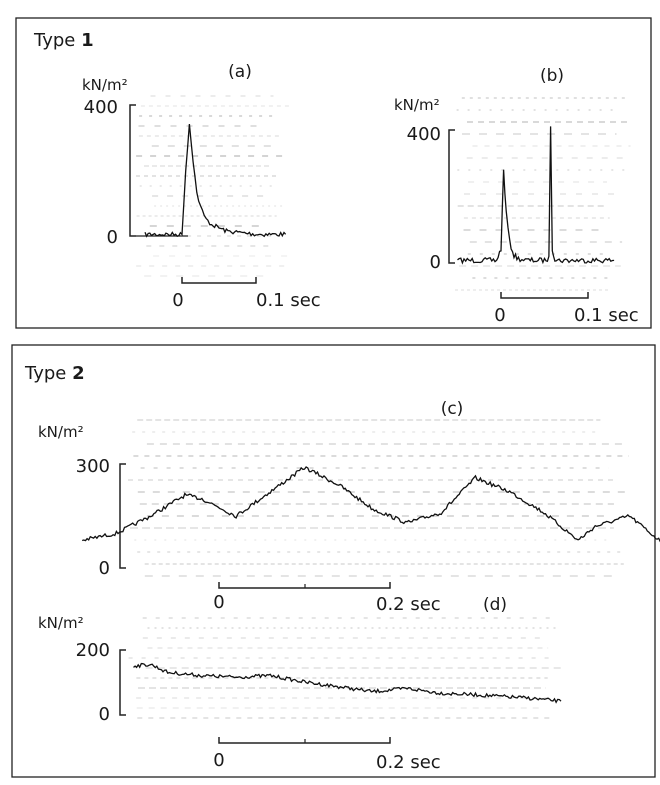 The image size is (660, 785). I want to click on chart-a-time-bar, so click(219, 280).